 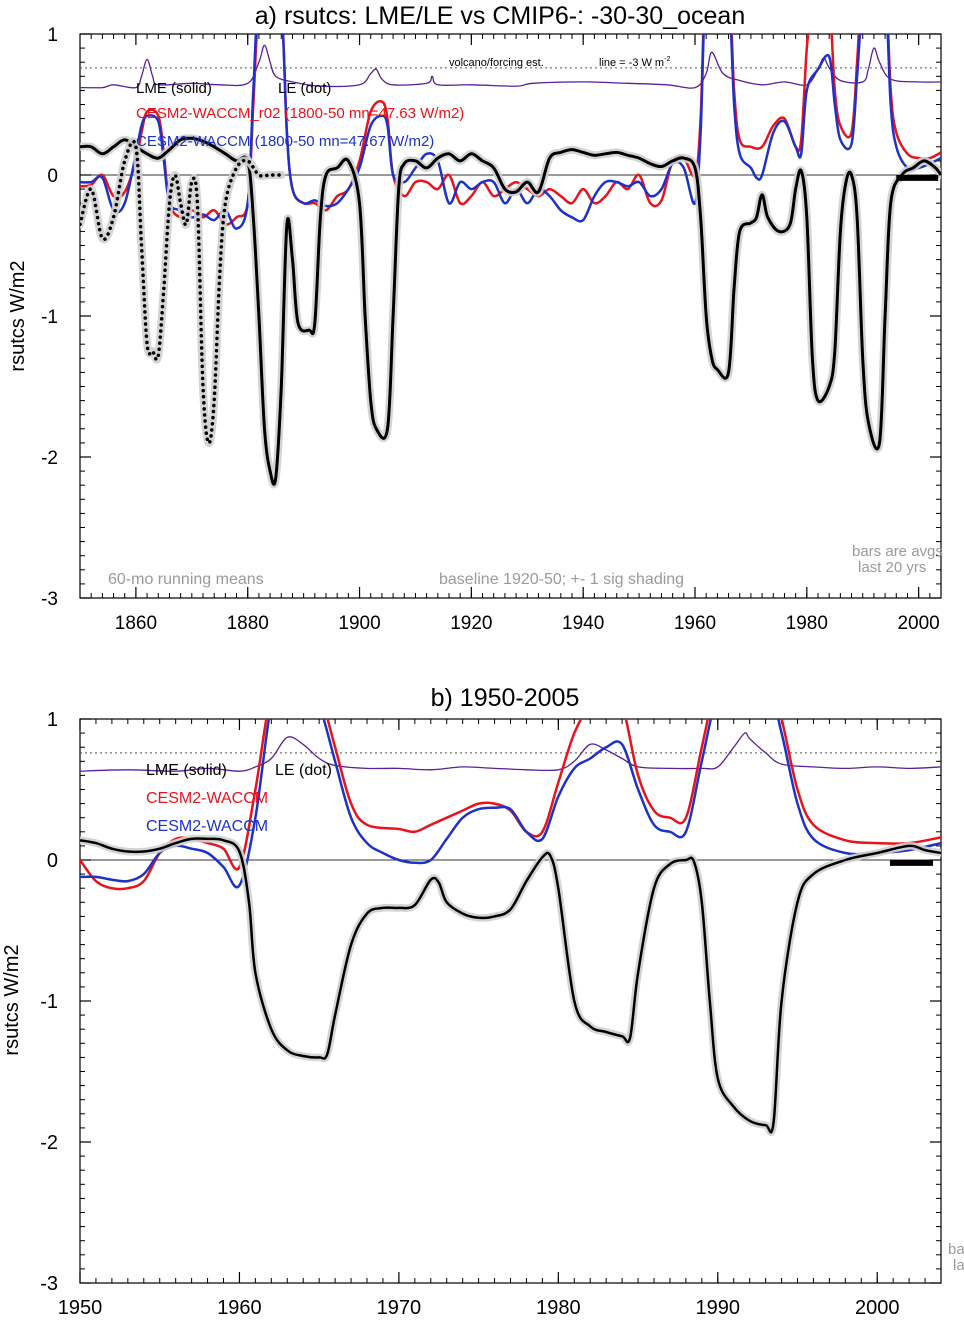 I want to click on running-mean-note: 60-mo running means, so click(x=186, y=579).